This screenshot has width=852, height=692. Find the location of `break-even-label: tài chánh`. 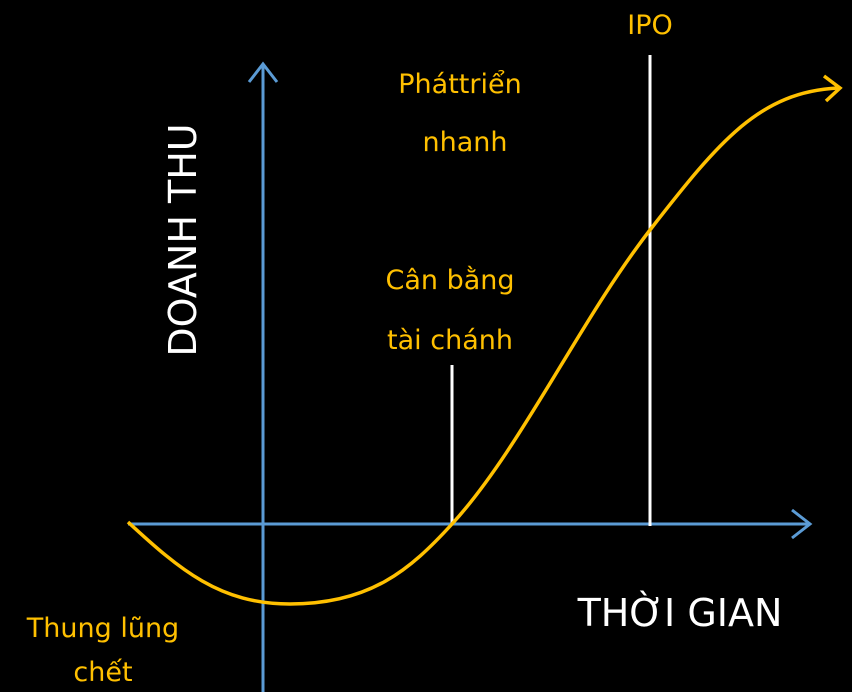

break-even-label: tài chánh is located at coordinates (450, 340).